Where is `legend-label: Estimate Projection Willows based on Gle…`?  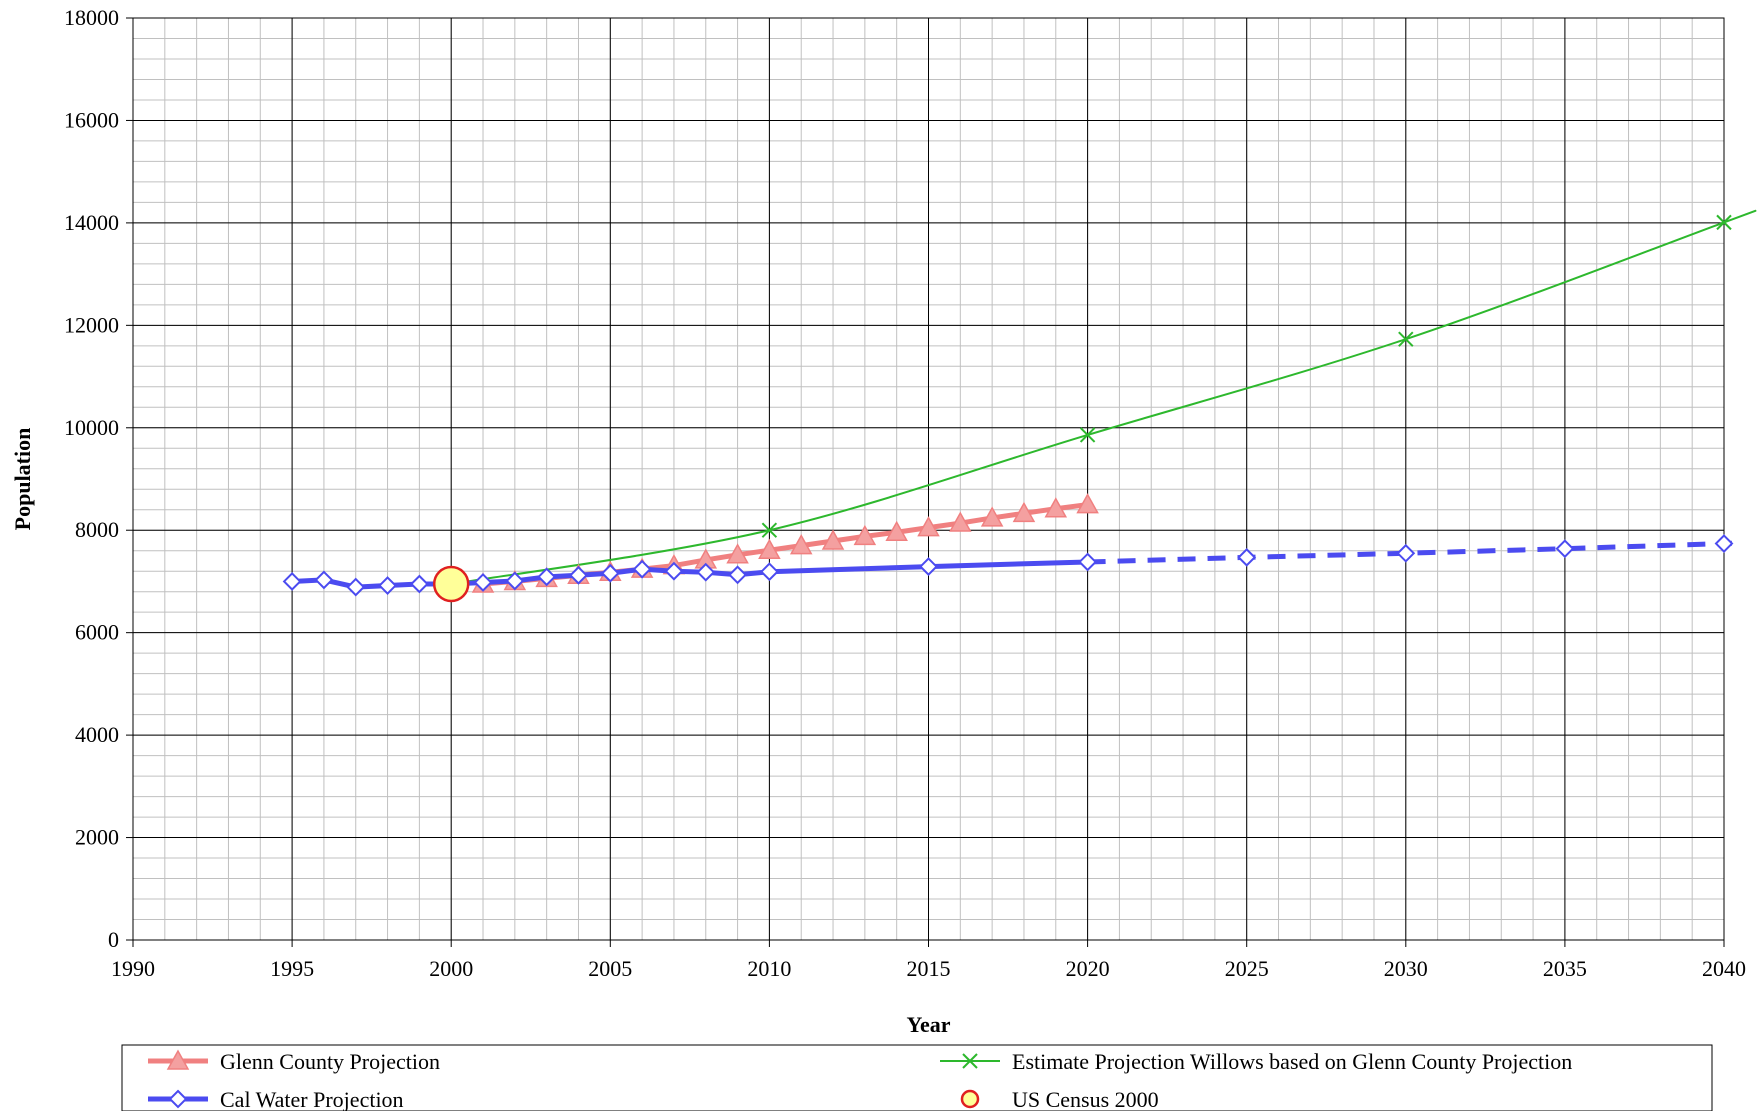 legend-label: Estimate Projection Willows based on Gle… is located at coordinates (1292, 1061).